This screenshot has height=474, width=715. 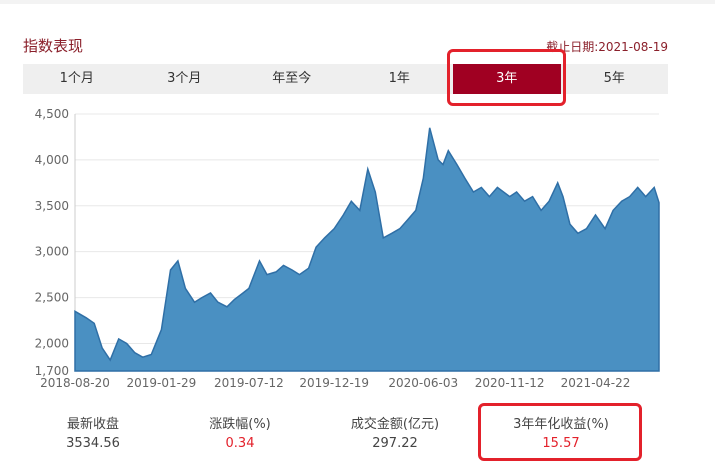 I want to click on stat-3y-annualized: 3年年化收益(%) 15.57, so click(x=561, y=432).